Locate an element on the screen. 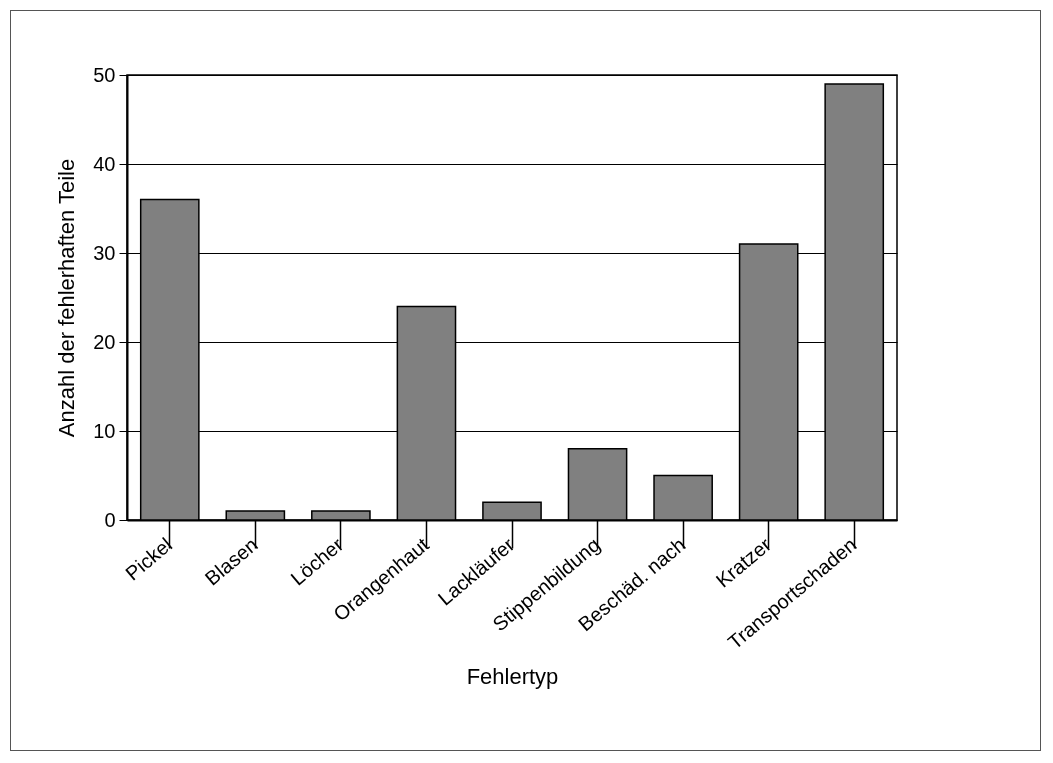 The width and height of the screenshot is (1053, 763). y-tick-label: 40 is located at coordinates (104, 163).